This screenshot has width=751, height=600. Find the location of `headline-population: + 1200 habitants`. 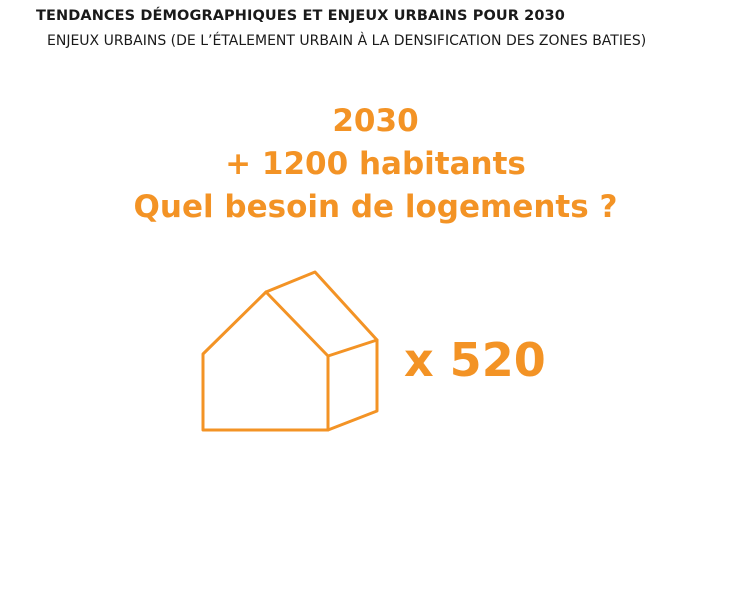

headline-population: + 1200 habitants is located at coordinates (375, 164).